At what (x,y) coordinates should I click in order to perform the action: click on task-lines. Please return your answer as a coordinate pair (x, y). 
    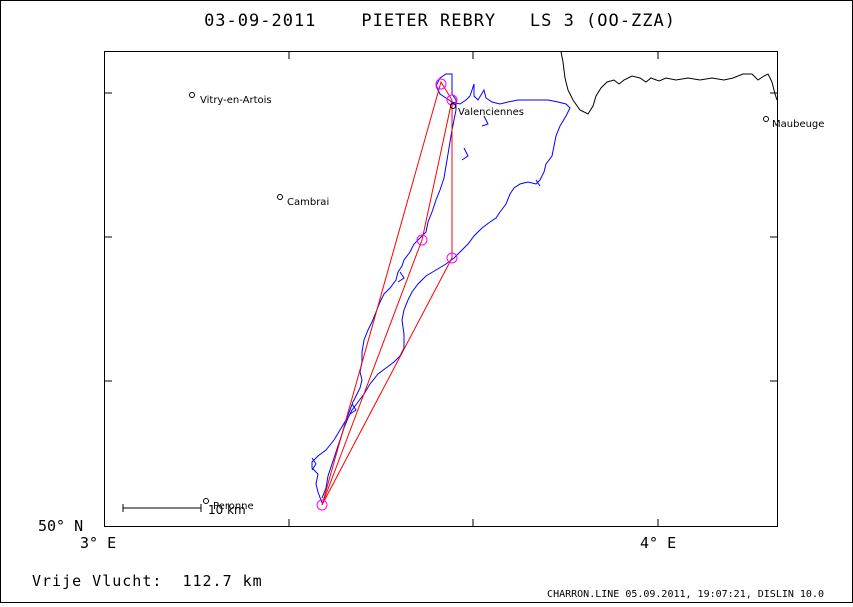
    Looking at the image, I should click on (387, 293).